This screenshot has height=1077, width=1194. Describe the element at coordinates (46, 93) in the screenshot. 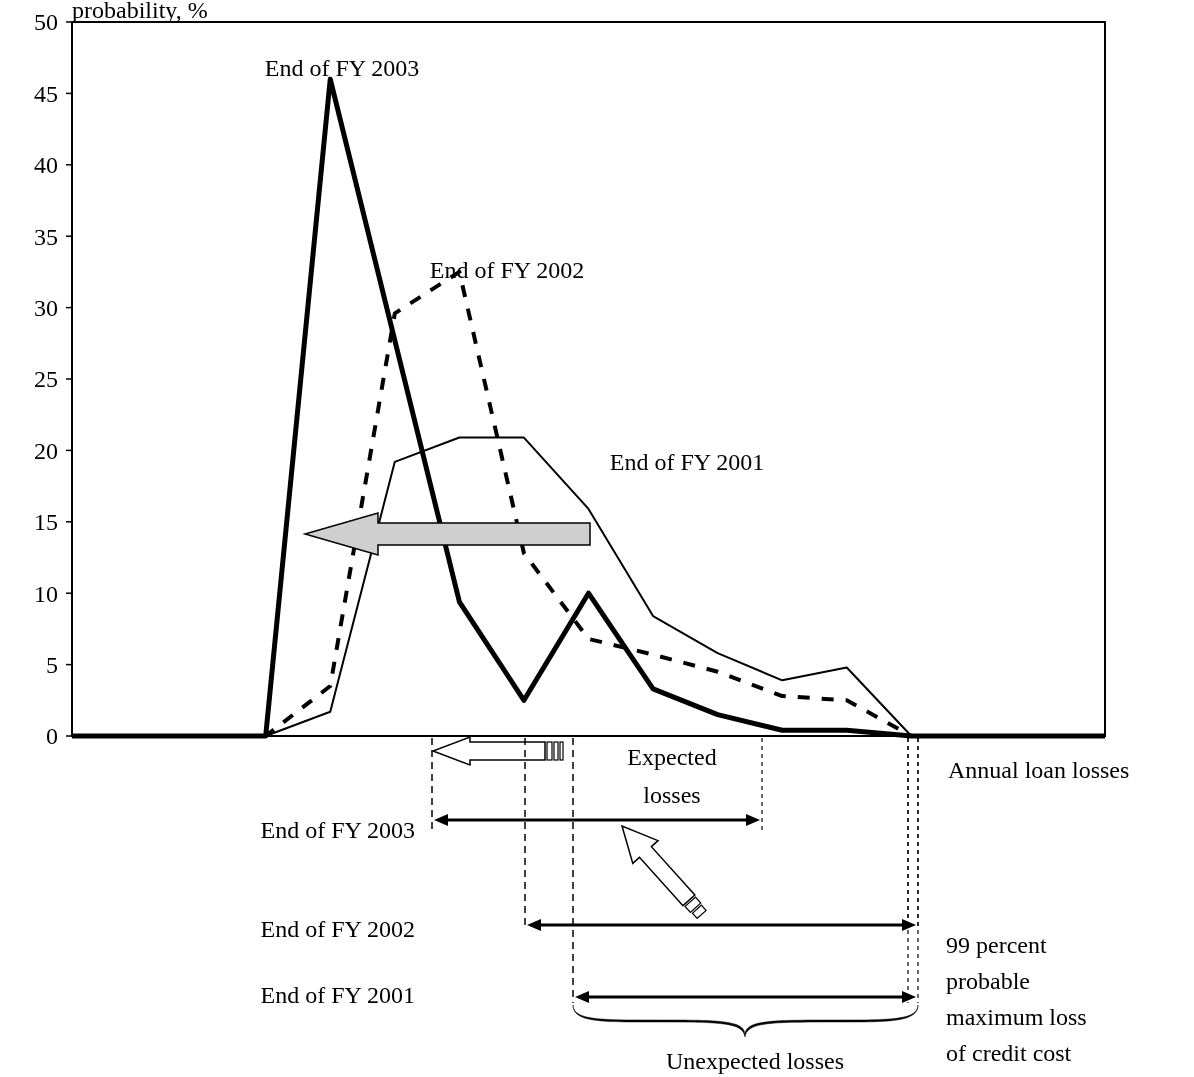

I see `y-tick-label: 45` at that location.